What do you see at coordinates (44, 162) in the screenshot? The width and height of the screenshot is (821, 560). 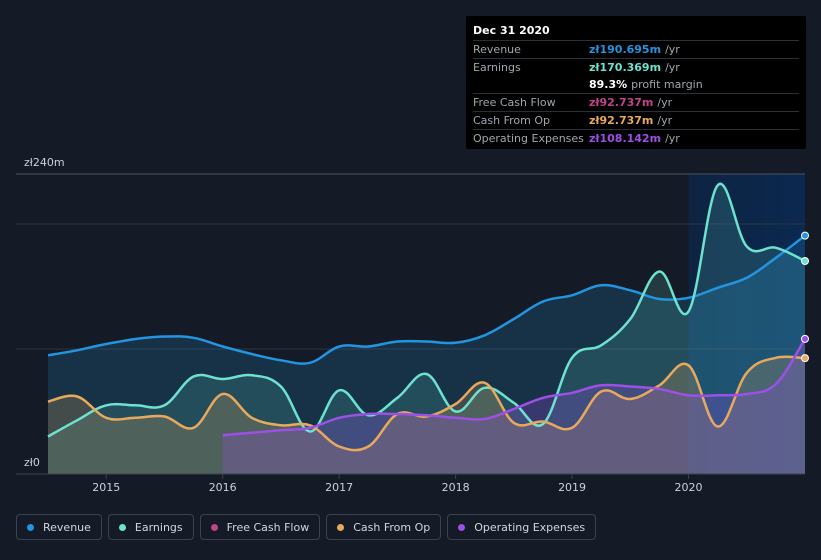 I see `y-tick-label-top: zł240m` at bounding box center [44, 162].